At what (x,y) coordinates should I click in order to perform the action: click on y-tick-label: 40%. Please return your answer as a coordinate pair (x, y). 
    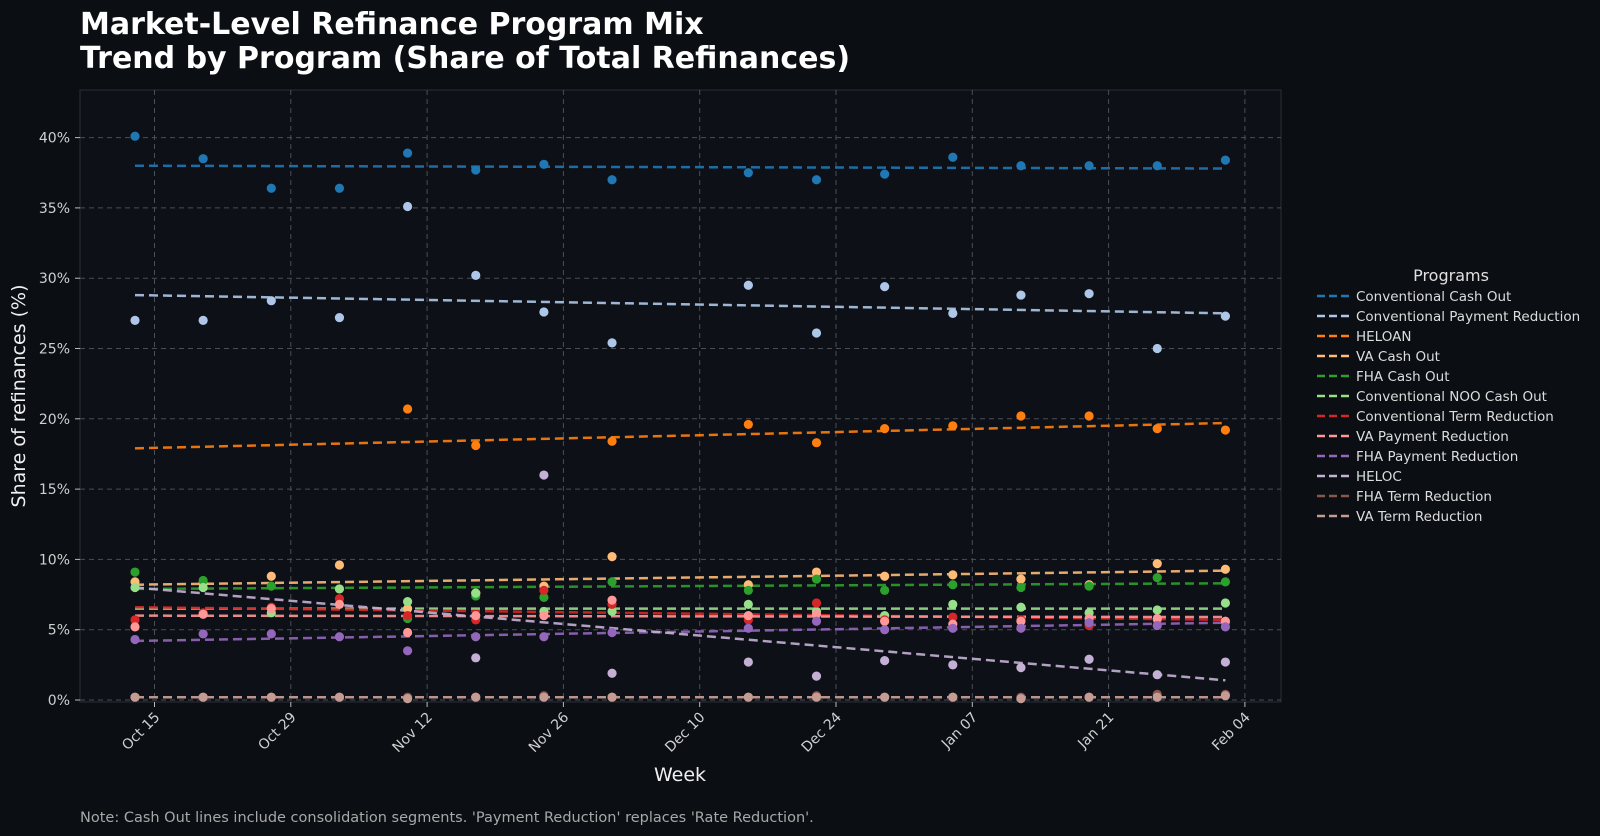
    Looking at the image, I should click on (54, 139).